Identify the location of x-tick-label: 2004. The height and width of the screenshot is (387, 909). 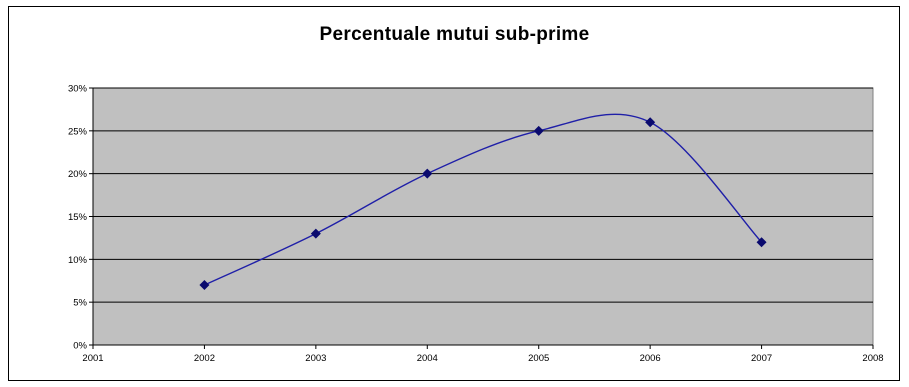
(427, 358).